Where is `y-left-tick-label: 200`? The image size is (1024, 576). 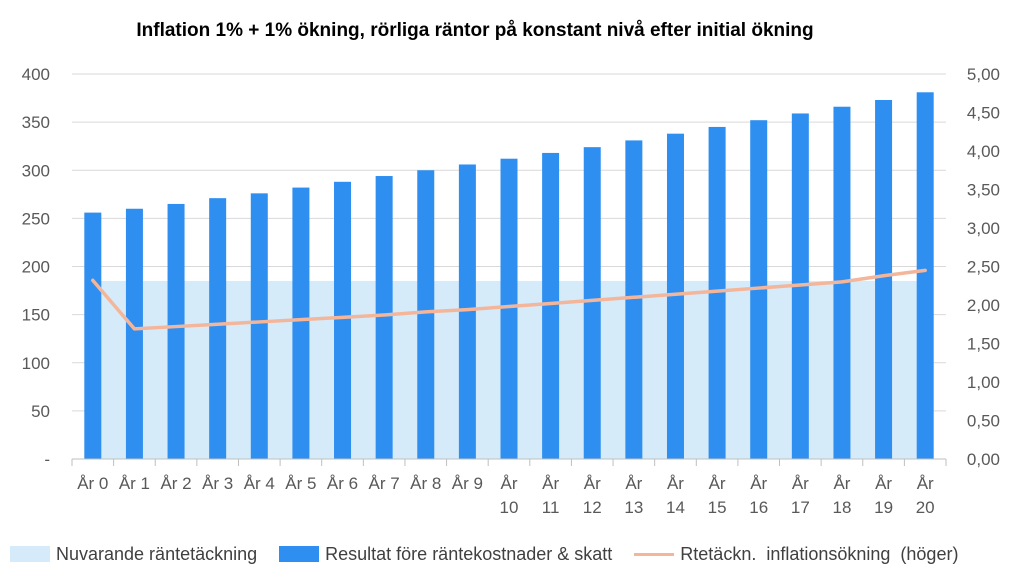 y-left-tick-label: 200 is located at coordinates (36, 267).